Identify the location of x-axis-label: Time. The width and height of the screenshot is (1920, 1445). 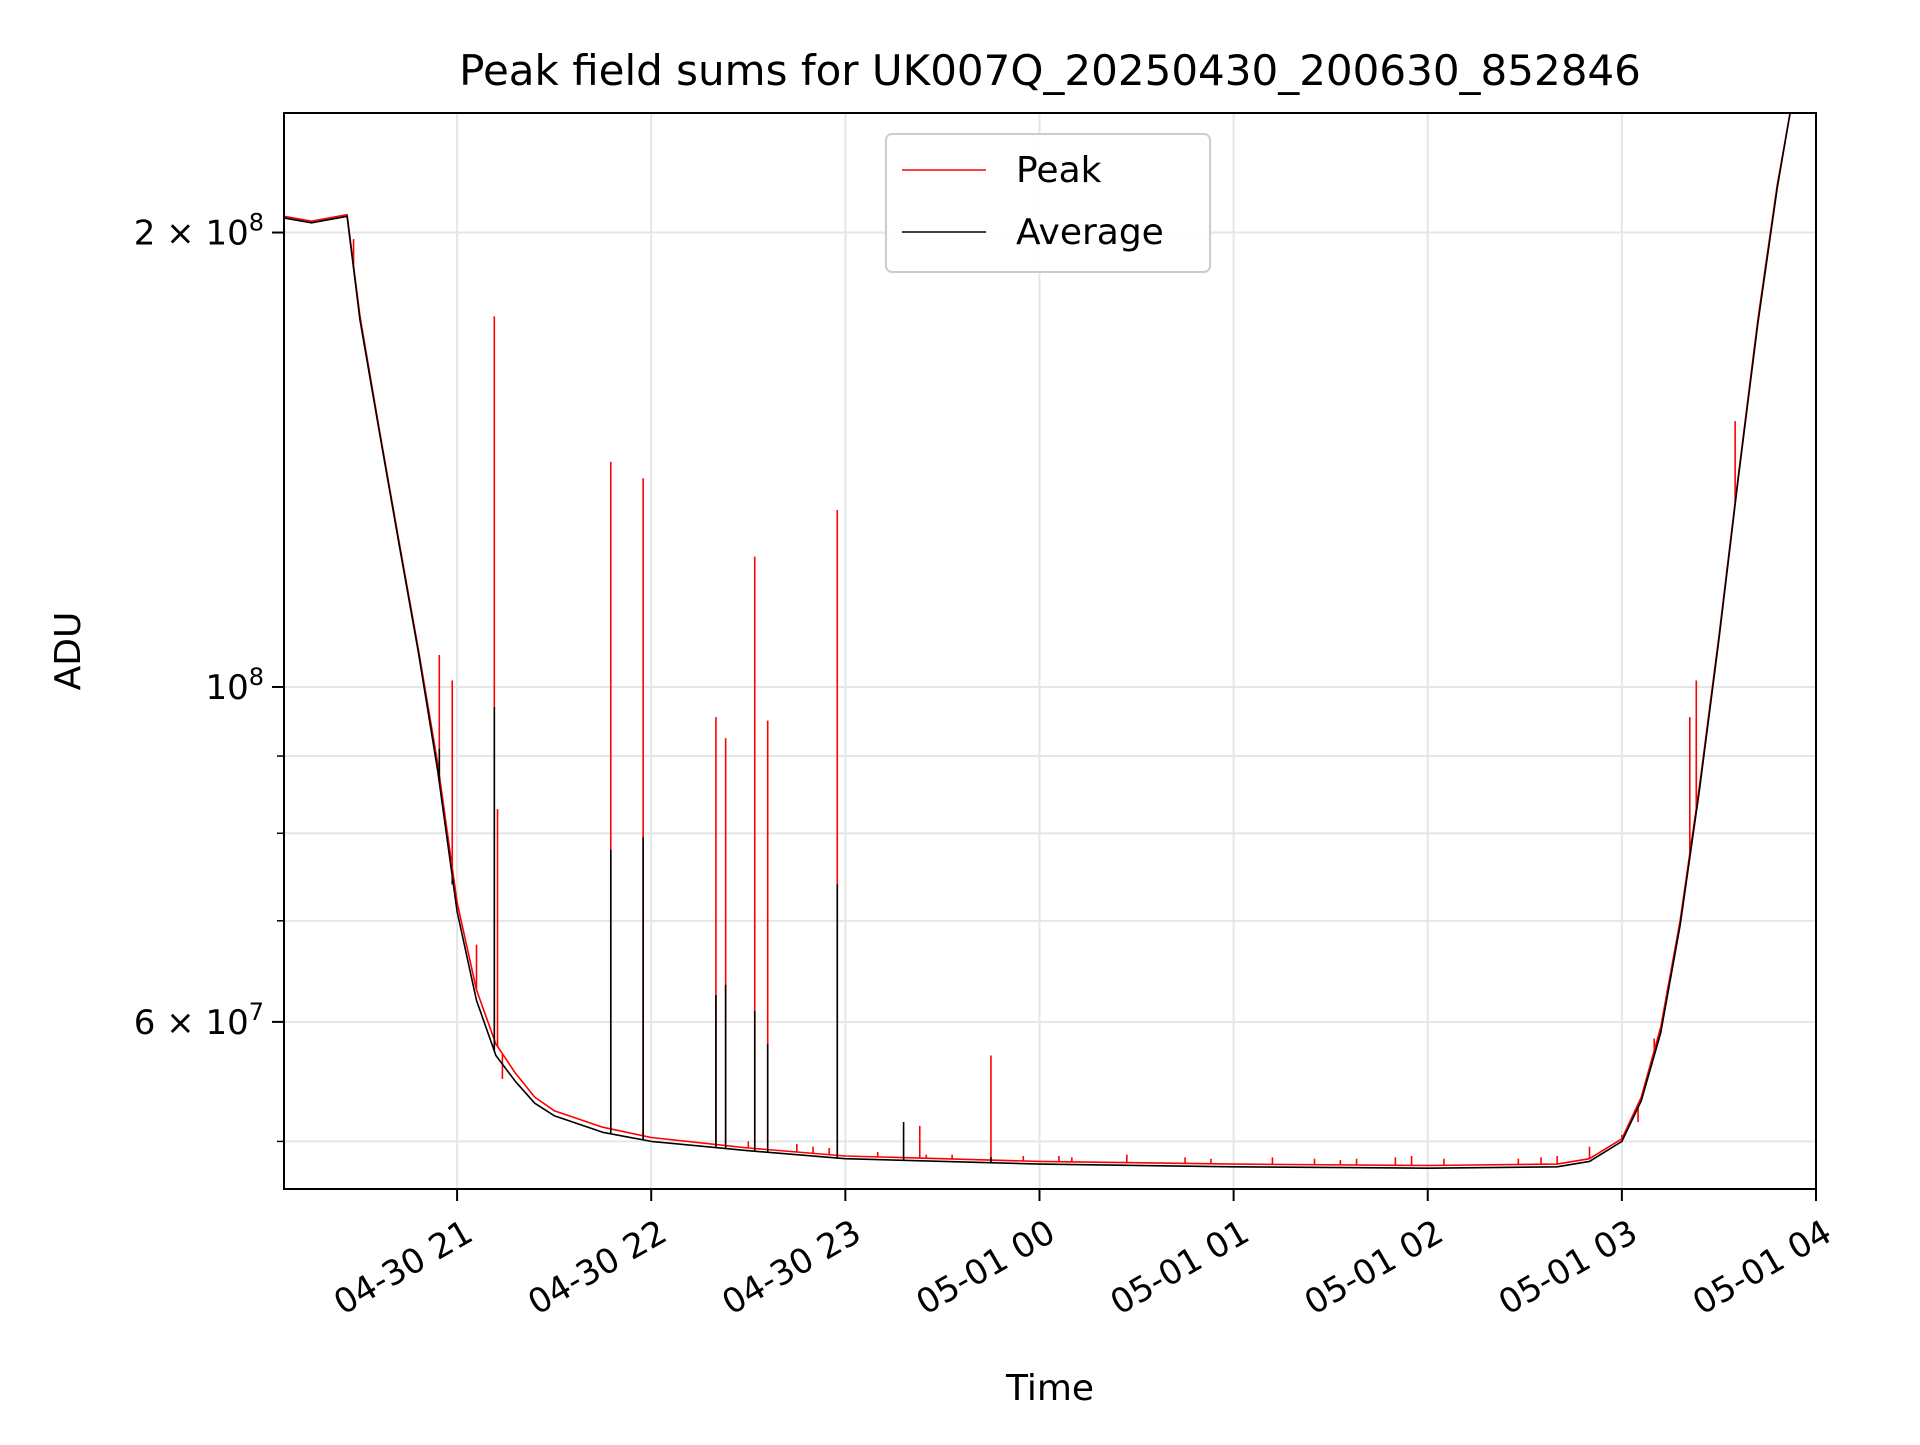
(1049, 1388).